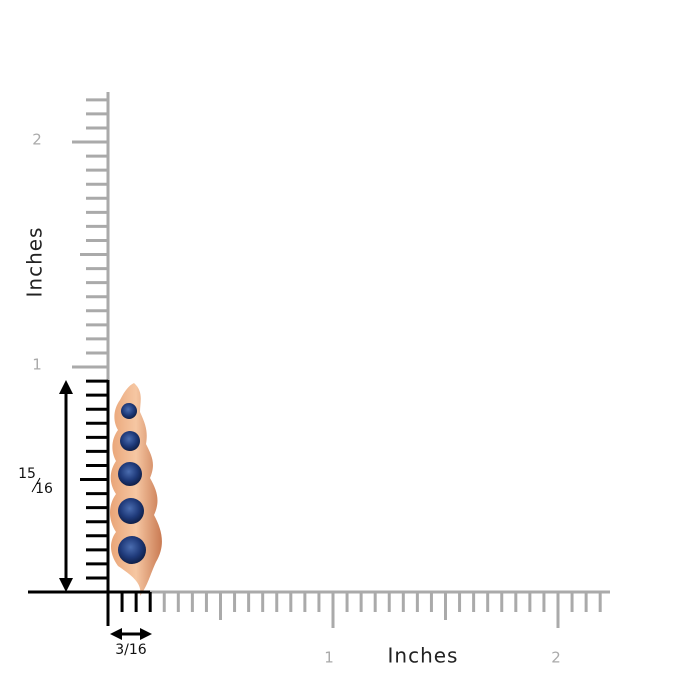  I want to click on x-tick-label: 1, so click(329, 658).